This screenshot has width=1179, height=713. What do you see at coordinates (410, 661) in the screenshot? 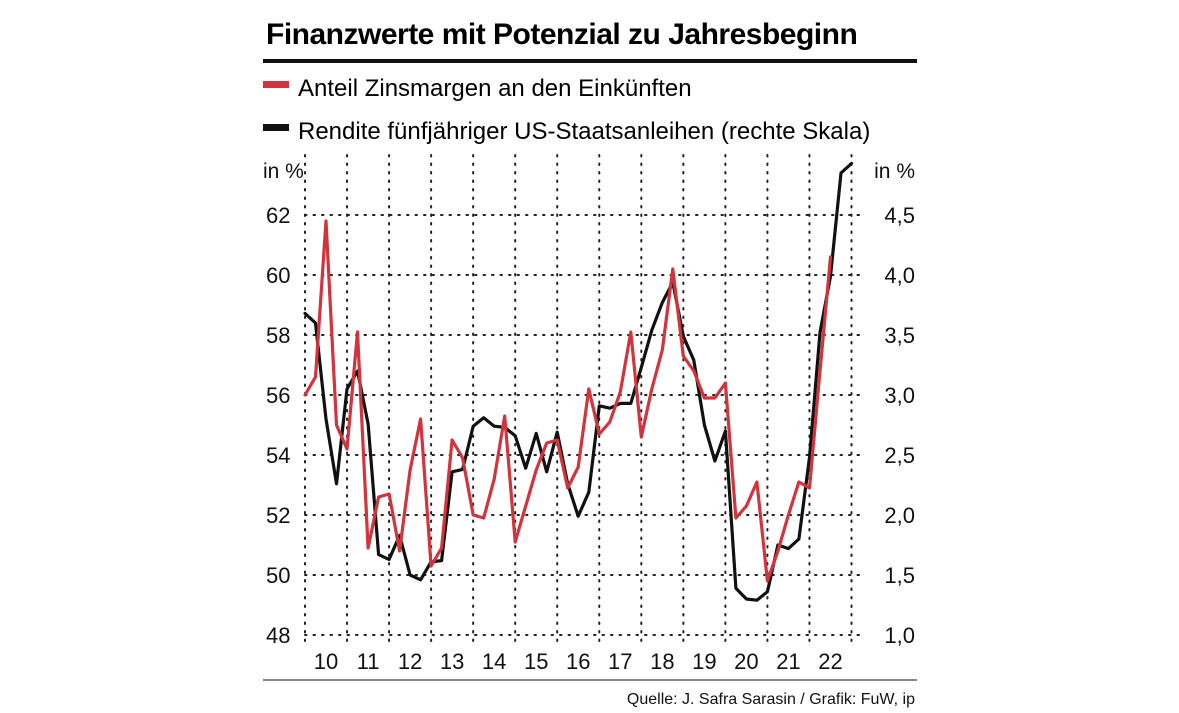
I see `x-tick-label: 12` at bounding box center [410, 661].